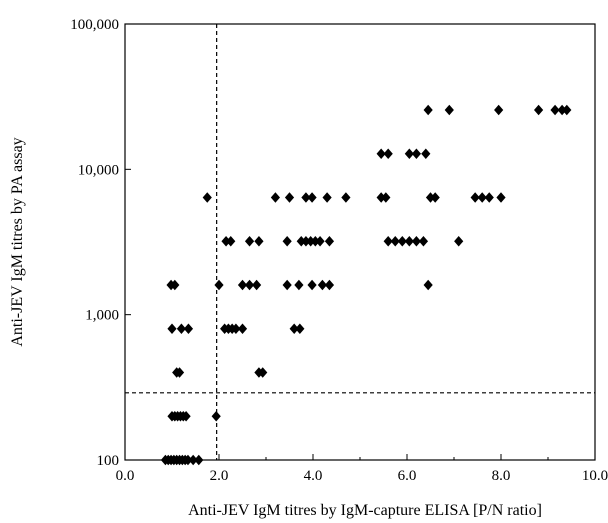 This screenshot has height=523, width=608. What do you see at coordinates (100, 243) in the screenshot?
I see `y-axis: 100 1,000 10,000 100,000` at bounding box center [100, 243].